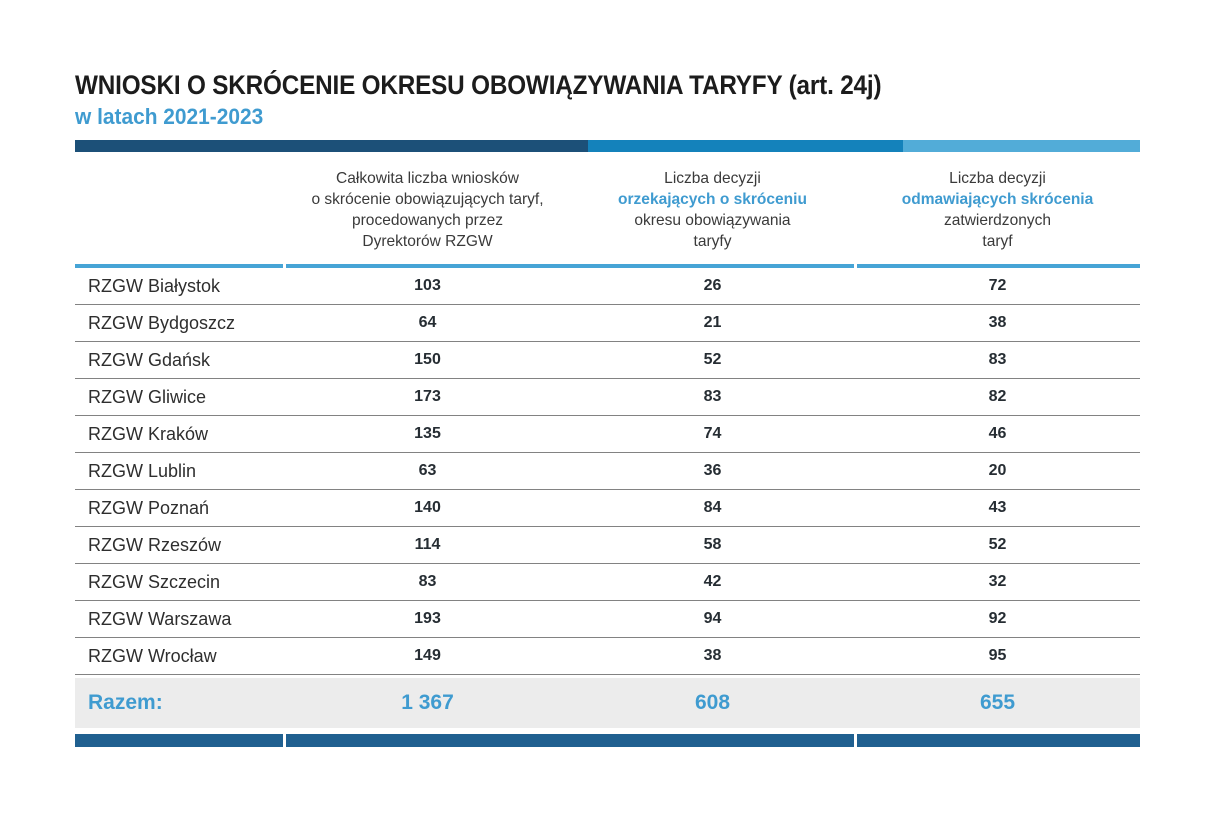  Describe the element at coordinates (427, 618) in the screenshot. I see `row-value-applications: 193` at that location.